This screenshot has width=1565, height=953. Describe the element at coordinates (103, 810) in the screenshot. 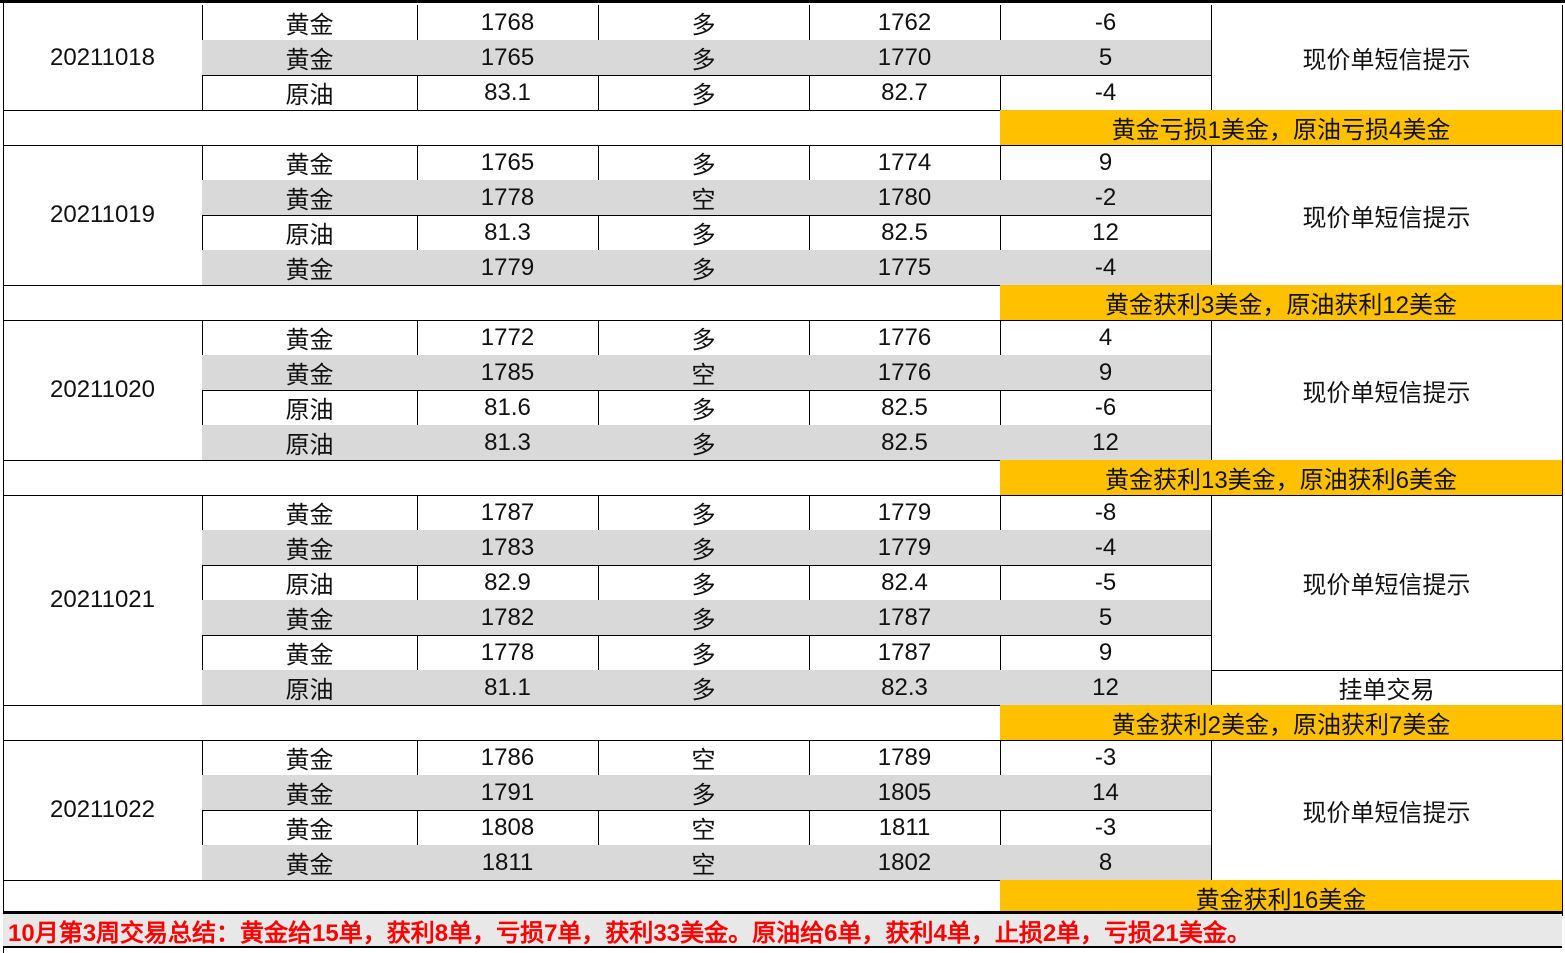

I see `date-cell: 20211022` at that location.